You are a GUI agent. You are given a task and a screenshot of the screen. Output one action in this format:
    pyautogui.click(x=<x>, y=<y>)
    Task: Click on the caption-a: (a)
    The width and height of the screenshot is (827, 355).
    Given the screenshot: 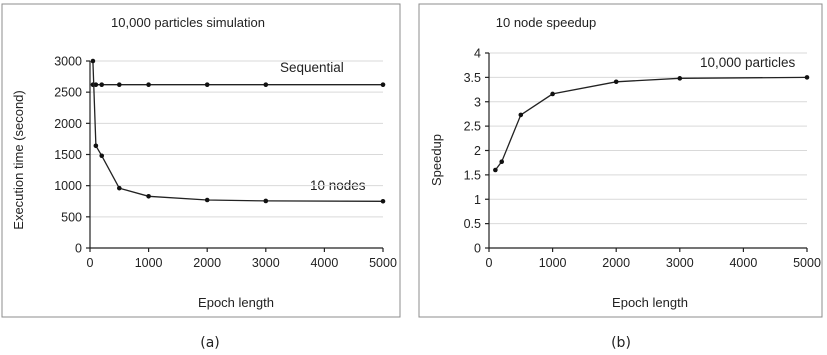 What is the action you would take?
    pyautogui.click(x=210, y=343)
    